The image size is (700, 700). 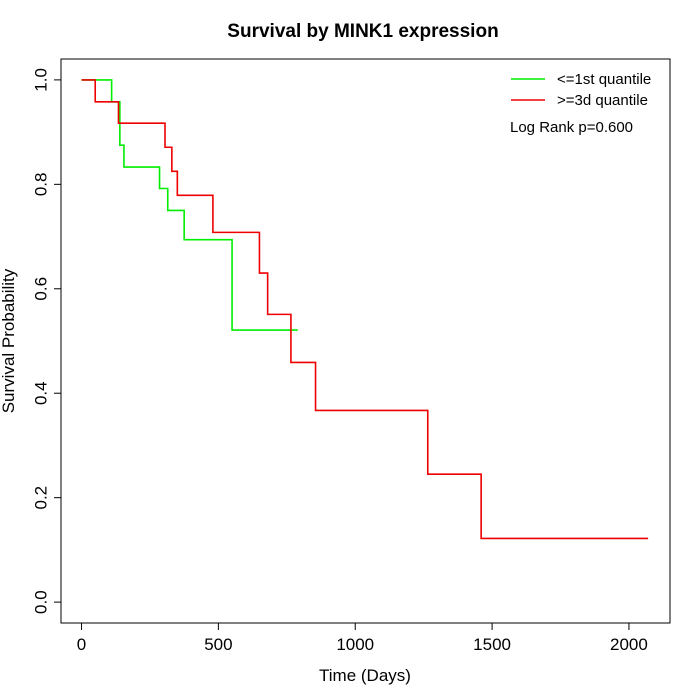 What do you see at coordinates (41, 393) in the screenshot?
I see `y-tick-label: 0.4` at bounding box center [41, 393].